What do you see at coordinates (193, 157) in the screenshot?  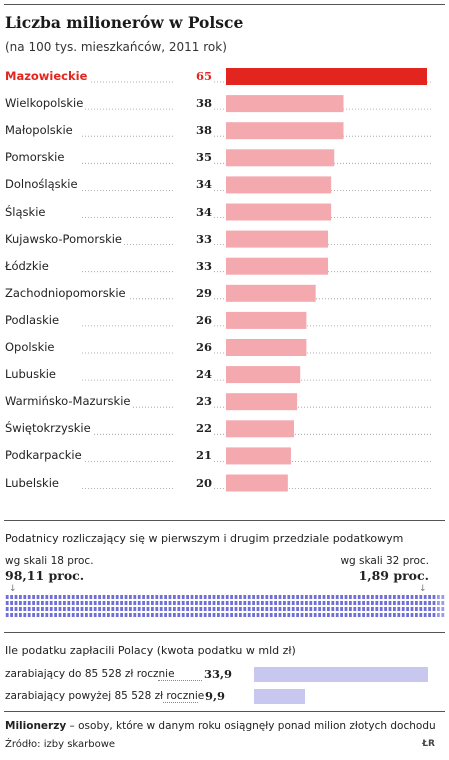 I see `region-value: 35` at bounding box center [193, 157].